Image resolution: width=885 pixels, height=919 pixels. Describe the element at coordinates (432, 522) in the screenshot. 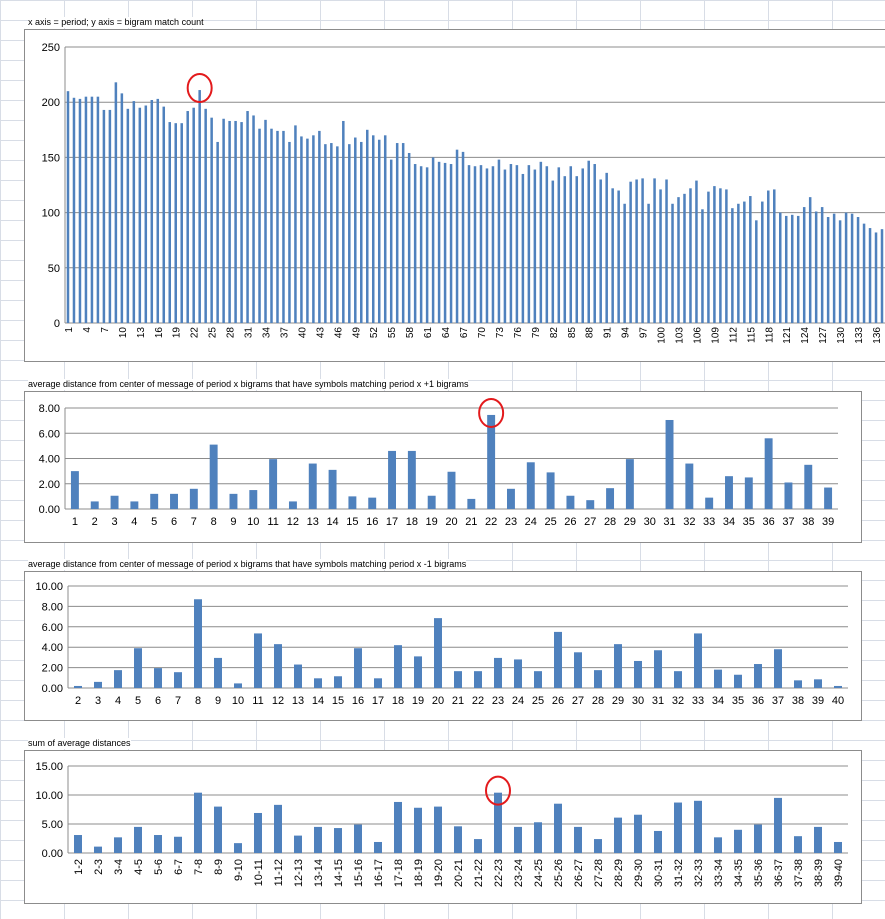

I see `x-tick-label: 19` at that location.